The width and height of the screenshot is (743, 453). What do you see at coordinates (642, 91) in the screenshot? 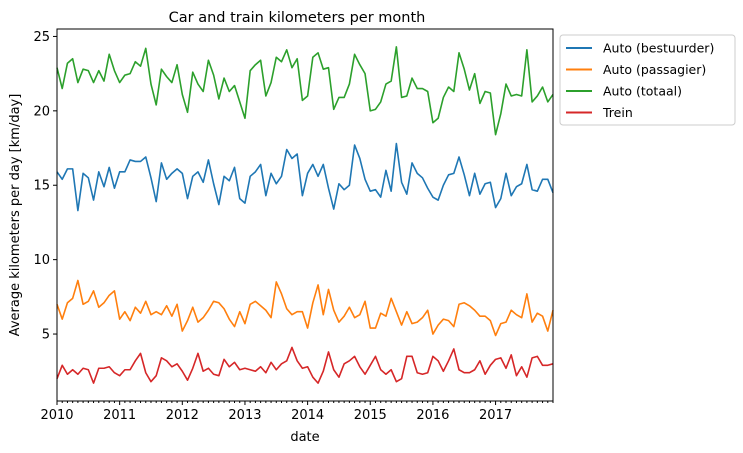
I see `legend-label-2: Auto (totaal)` at bounding box center [642, 91].